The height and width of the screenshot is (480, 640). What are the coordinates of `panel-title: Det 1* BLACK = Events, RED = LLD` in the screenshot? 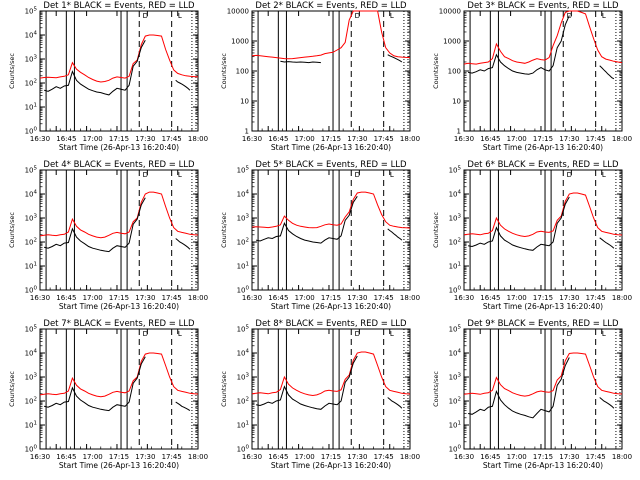 It's located at (119, 6).